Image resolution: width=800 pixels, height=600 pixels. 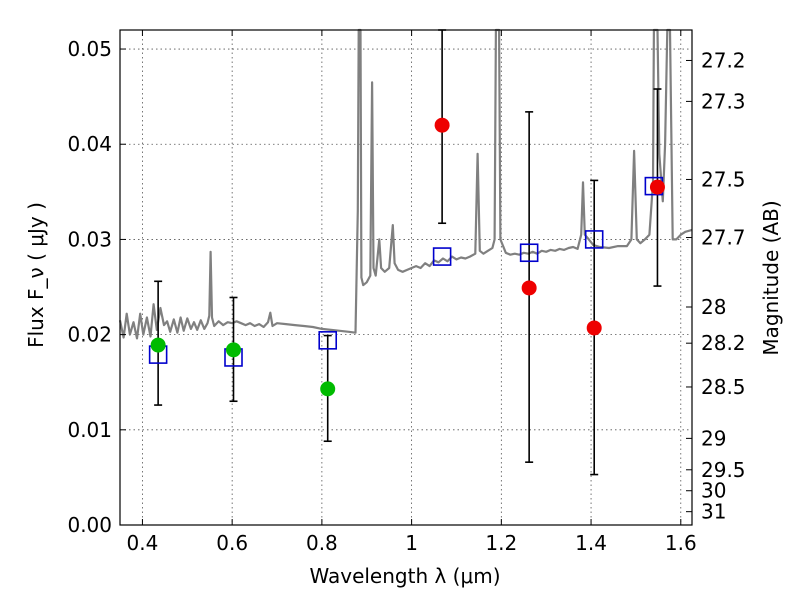 I want to click on x-tick-label-6: 1.6, so click(x=681, y=543).